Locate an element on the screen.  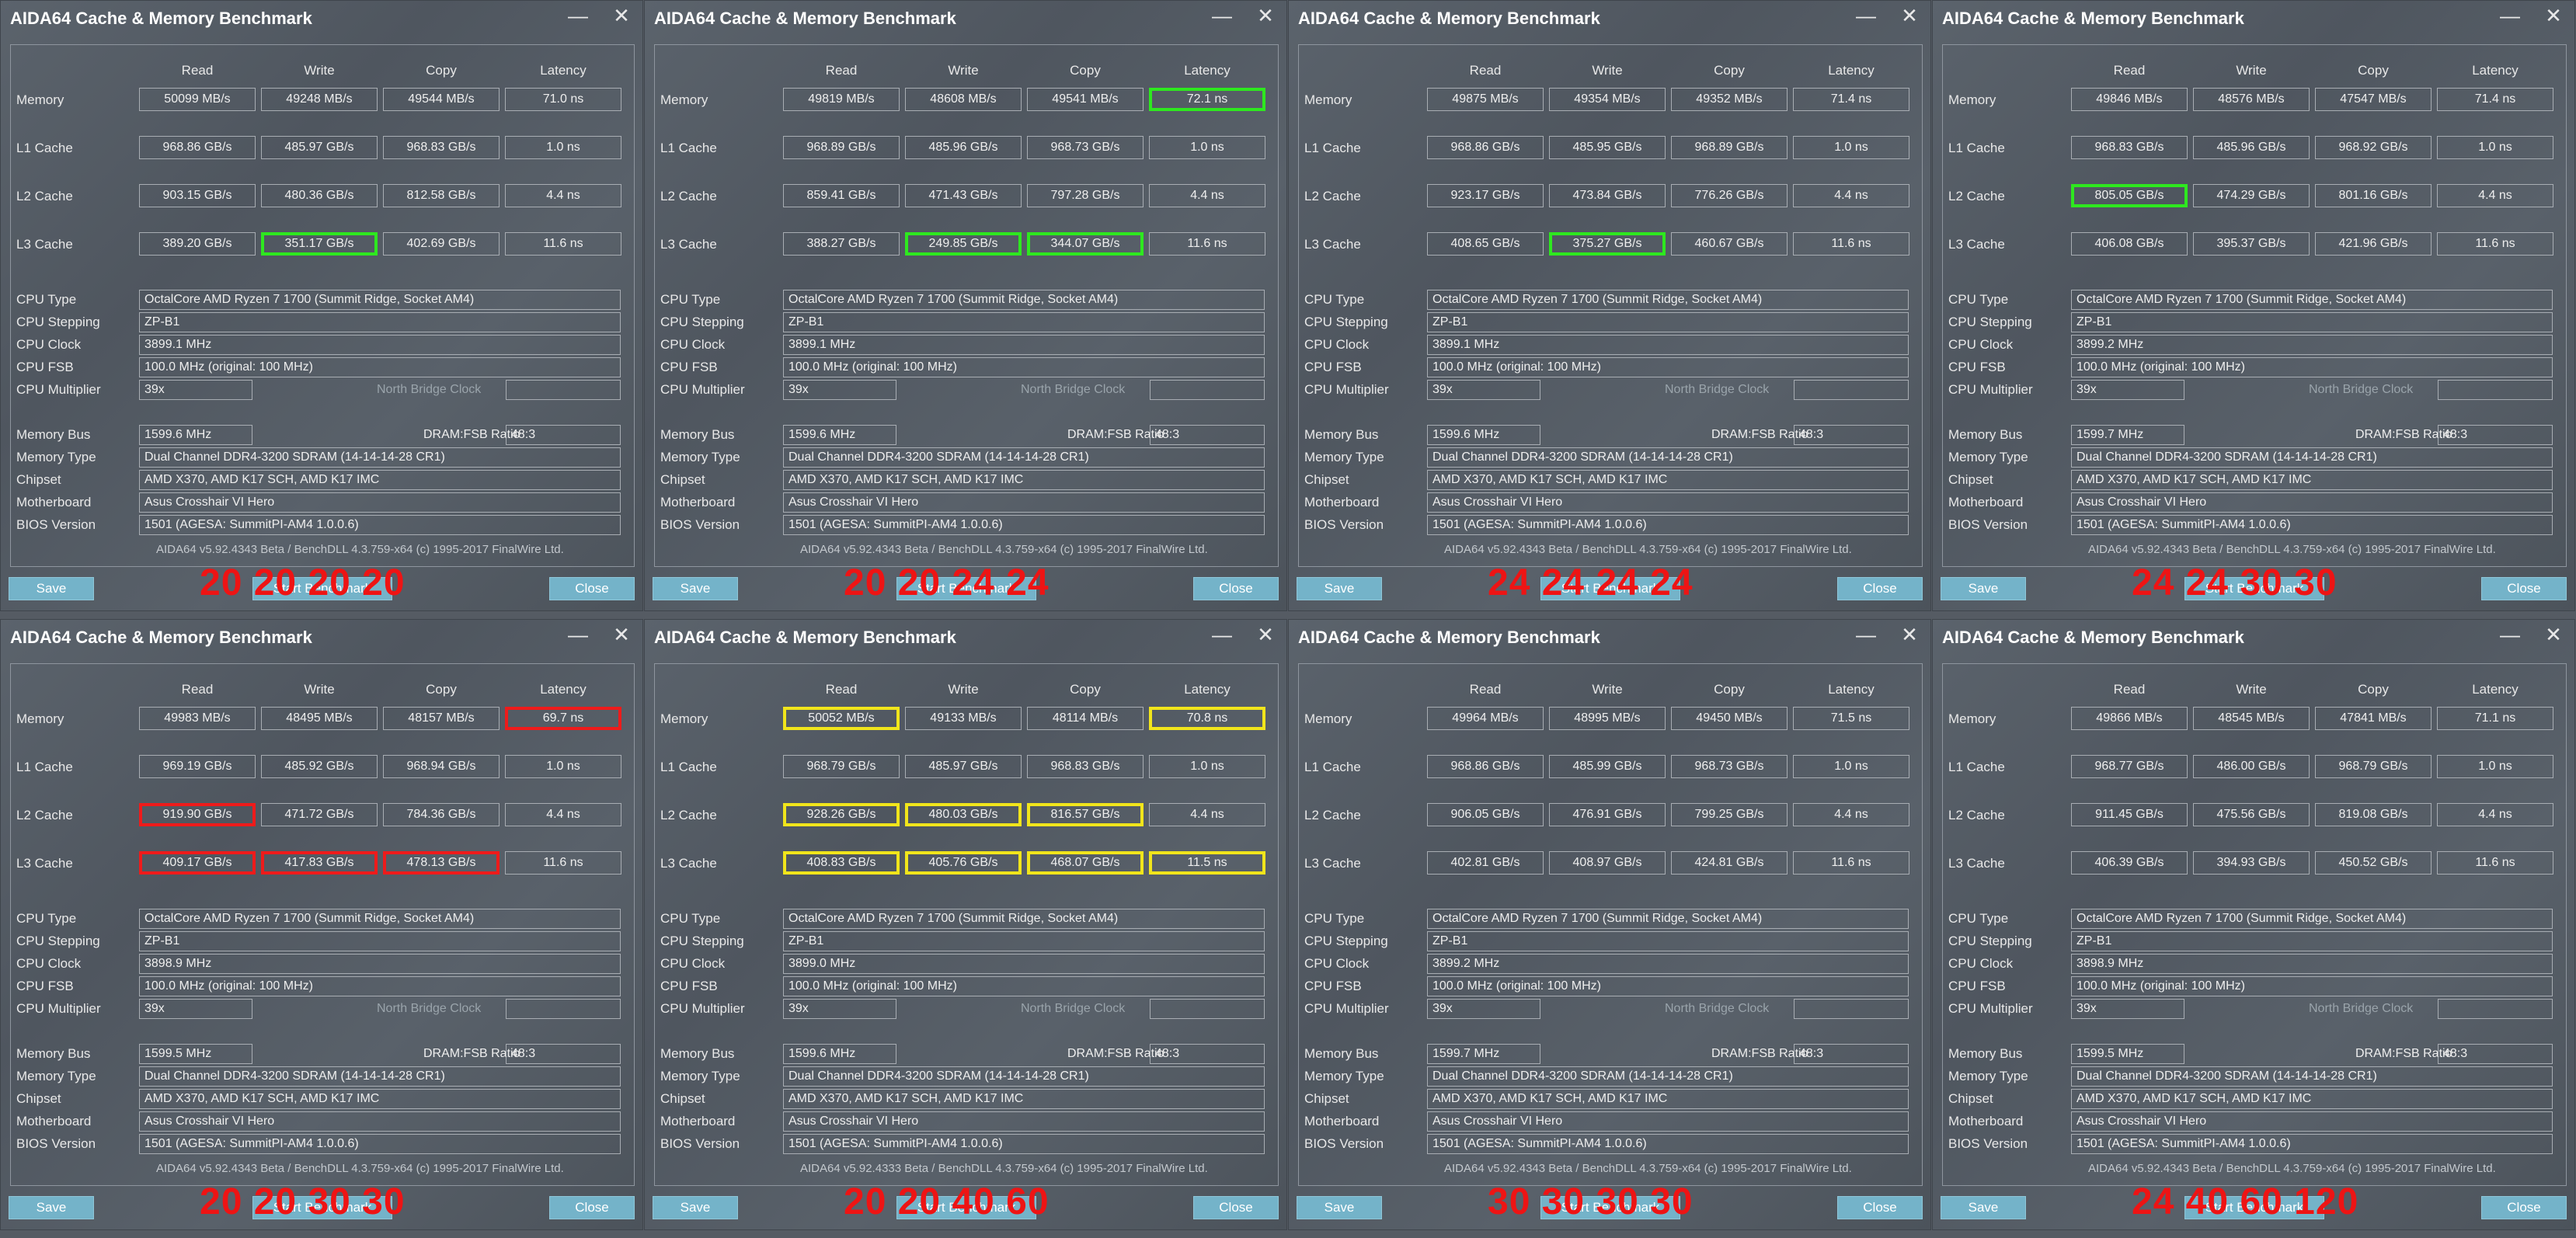
cpu-multiplier-label: CPU Multiplier is located at coordinates (1990, 389).